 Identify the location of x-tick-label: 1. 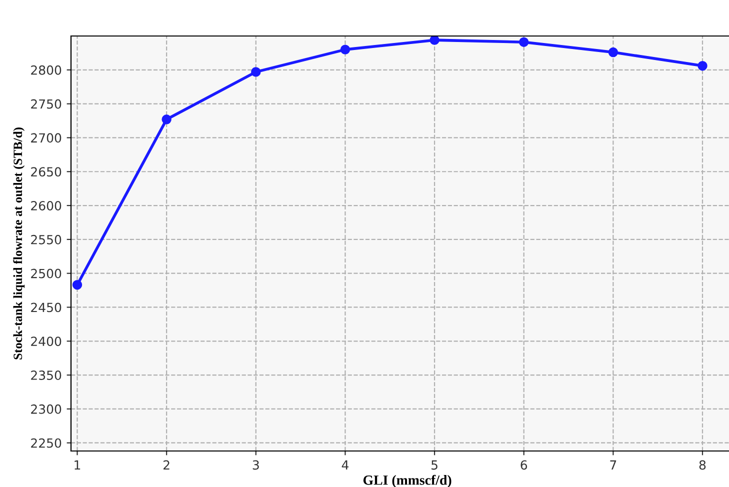
(77, 465).